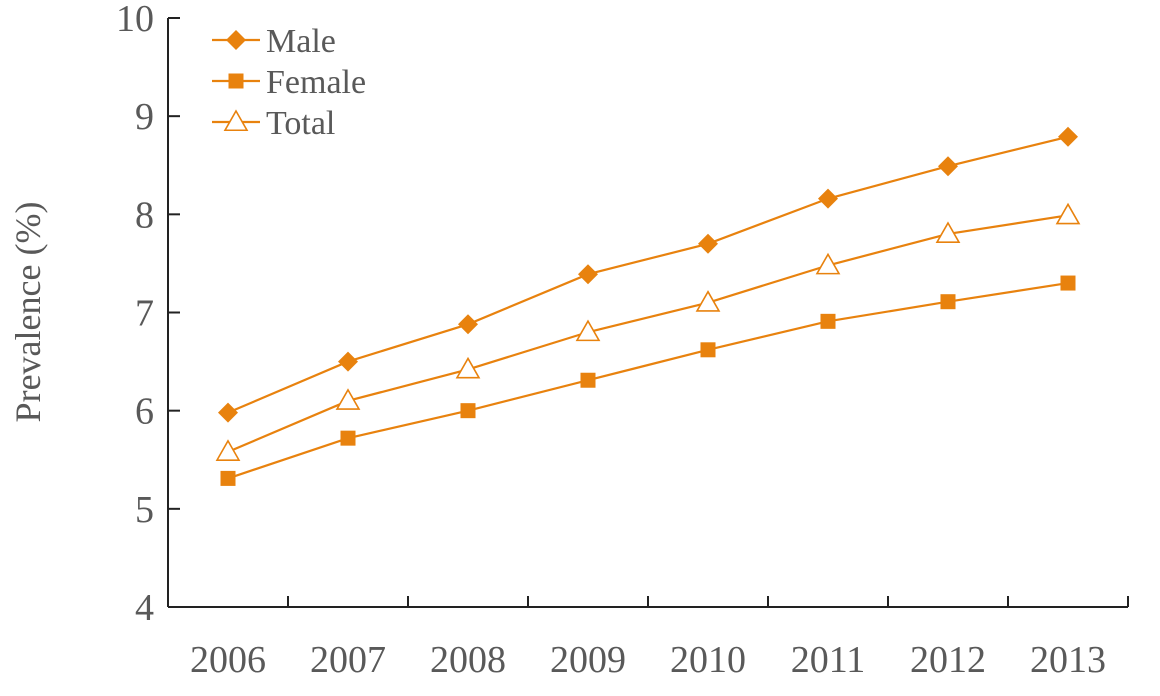 This screenshot has height=696, width=1160. Describe the element at coordinates (236, 40) in the screenshot. I see `legend-marker-male` at that location.